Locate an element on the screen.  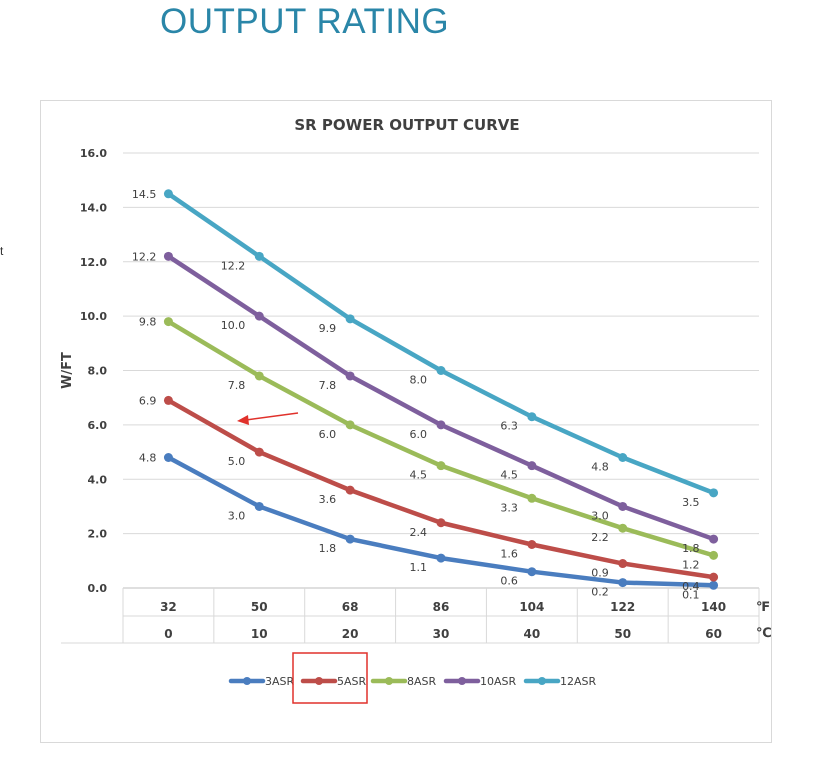
x-tick-label-fahrenheit: 86 is located at coordinates (441, 607).